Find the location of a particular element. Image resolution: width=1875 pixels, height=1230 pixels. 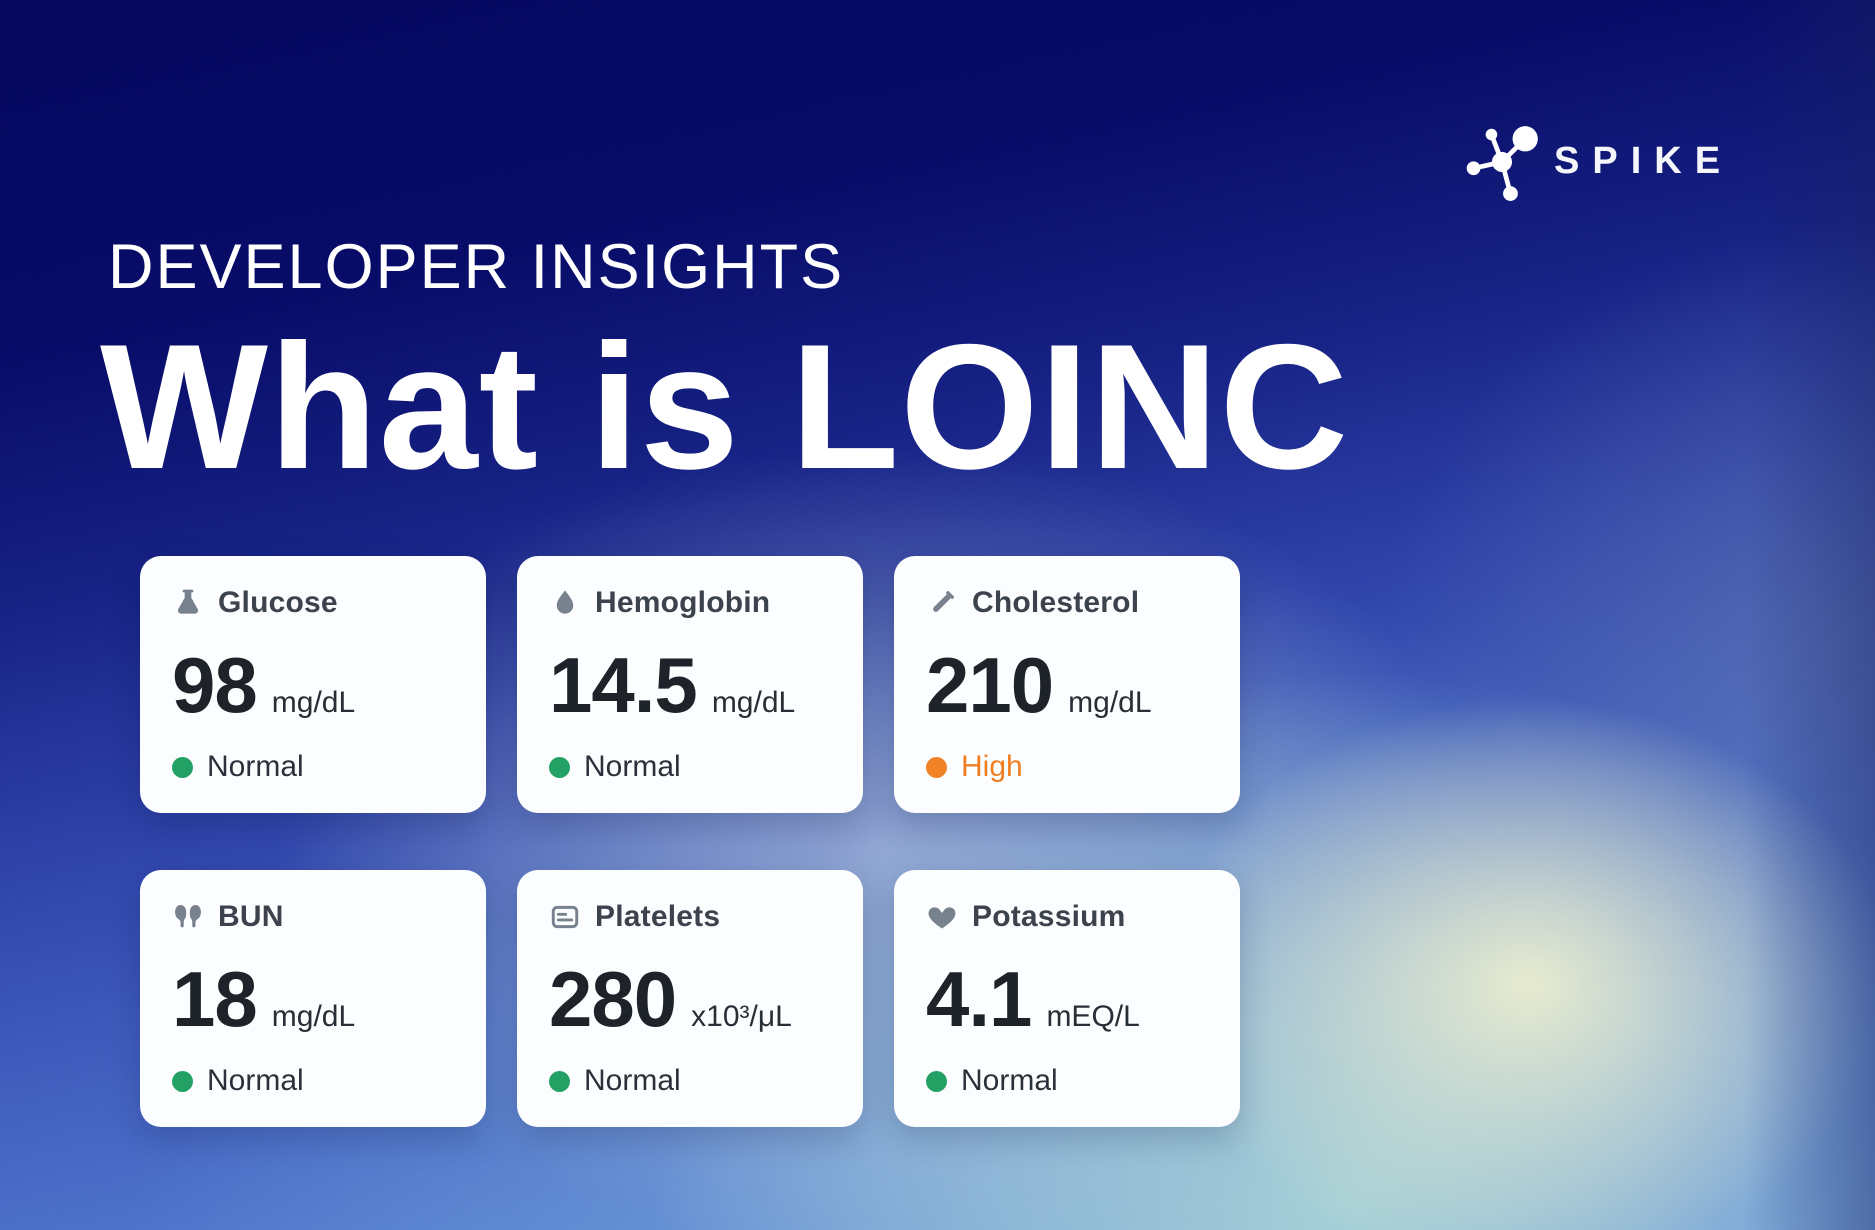

lab-unit: x10³/μL is located at coordinates (741, 1016).